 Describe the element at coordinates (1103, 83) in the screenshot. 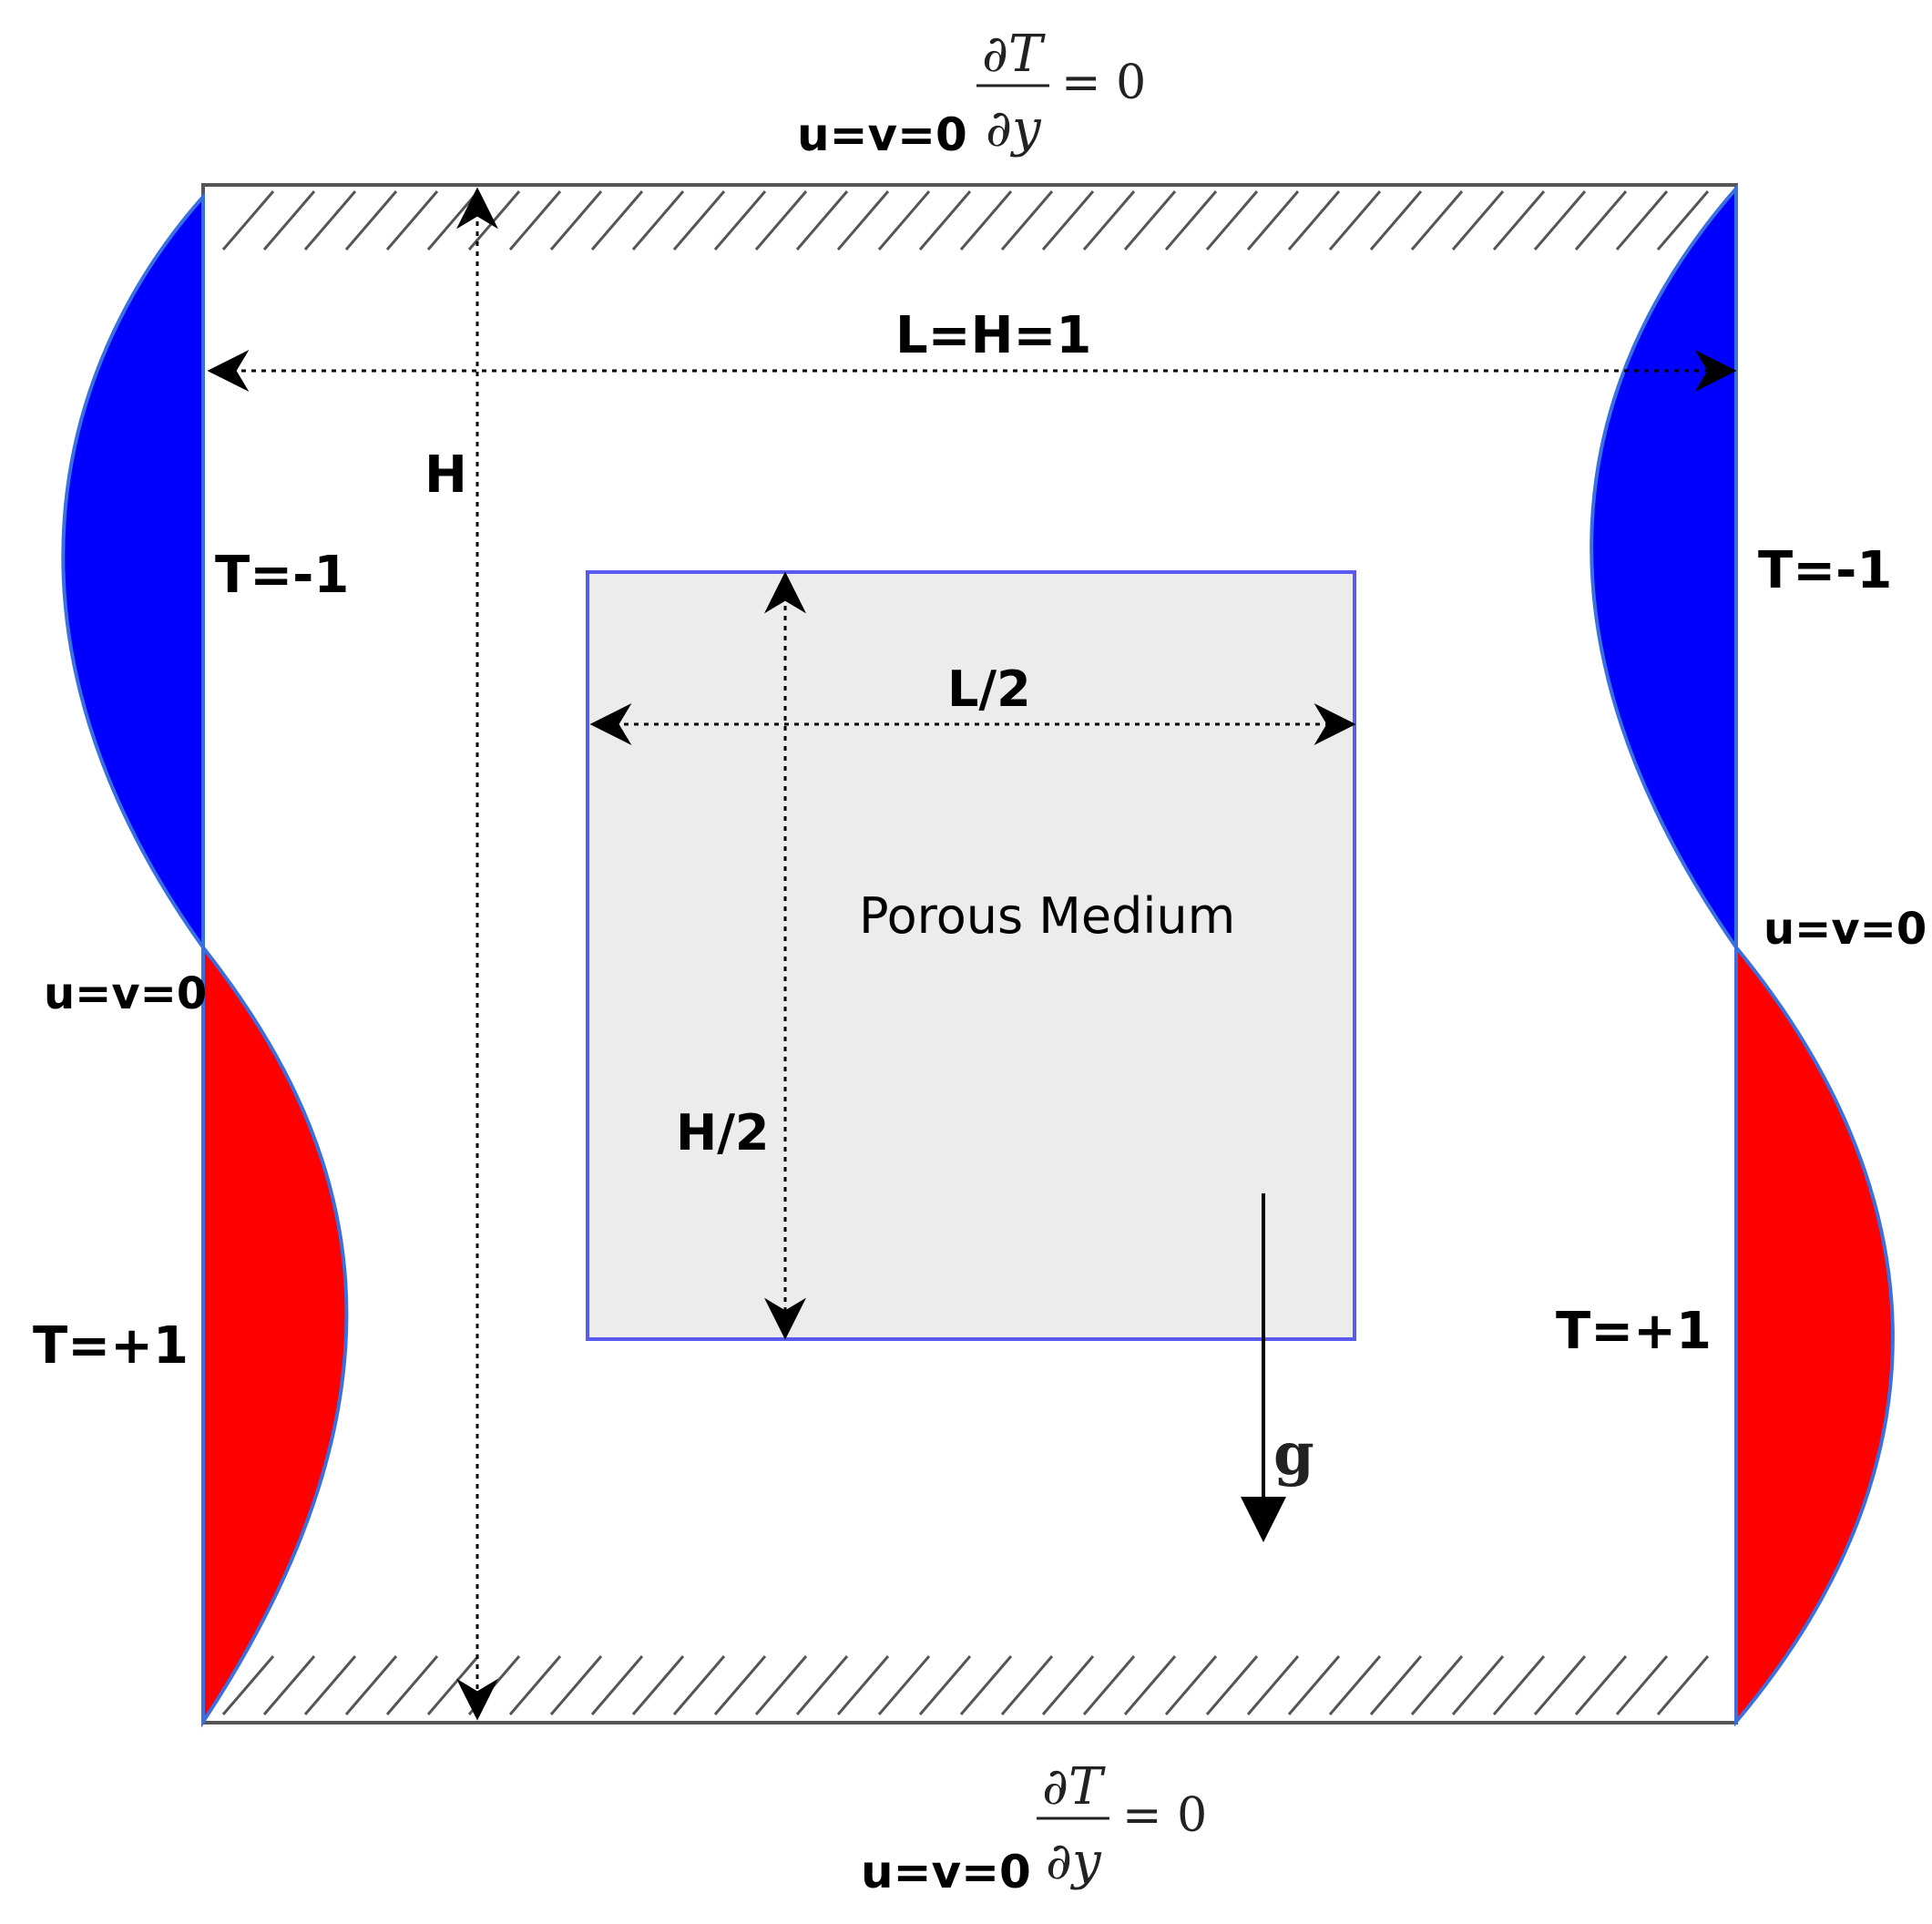

I see `top-bc-rhs: = 0` at that location.